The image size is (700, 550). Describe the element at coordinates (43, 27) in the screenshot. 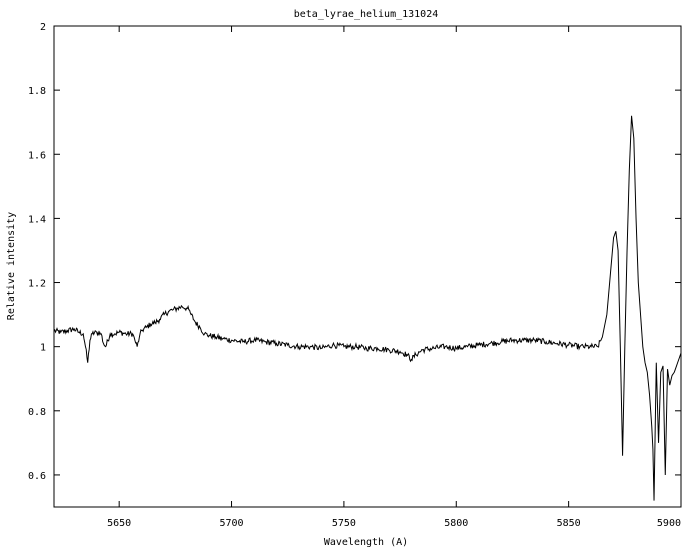

I see `y-tick-label: 2` at that location.